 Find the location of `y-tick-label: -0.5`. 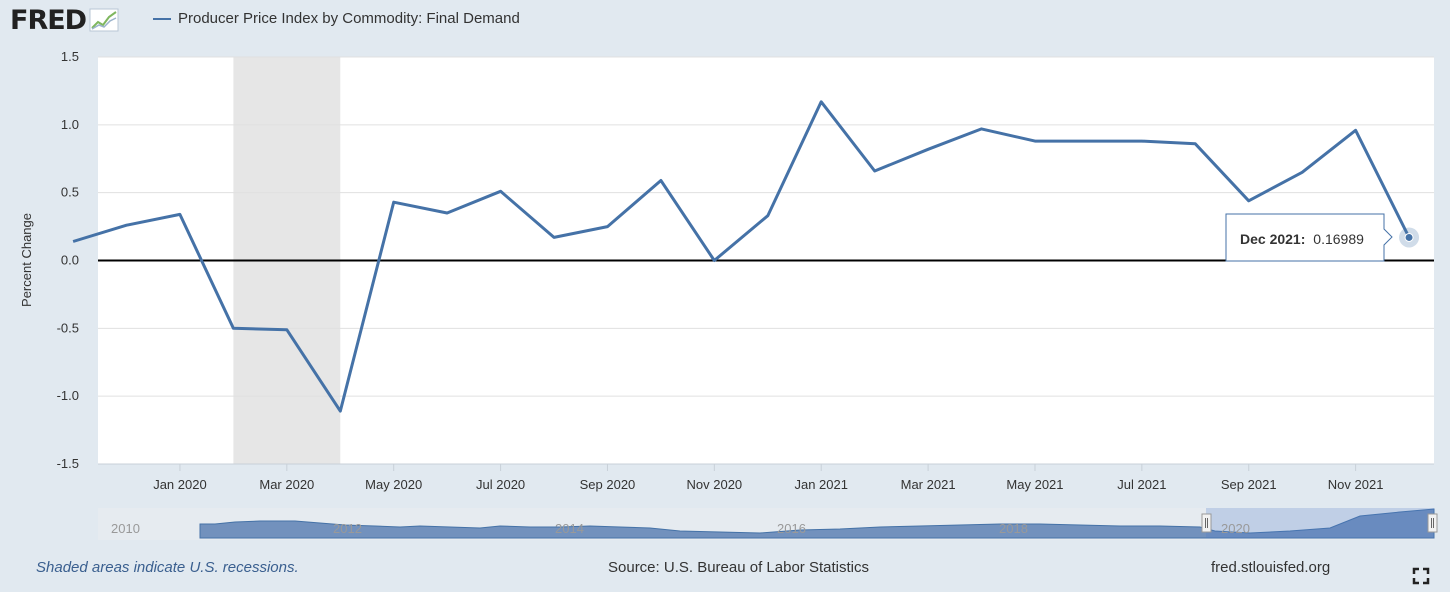

y-tick-label: -0.5 is located at coordinates (68, 327).